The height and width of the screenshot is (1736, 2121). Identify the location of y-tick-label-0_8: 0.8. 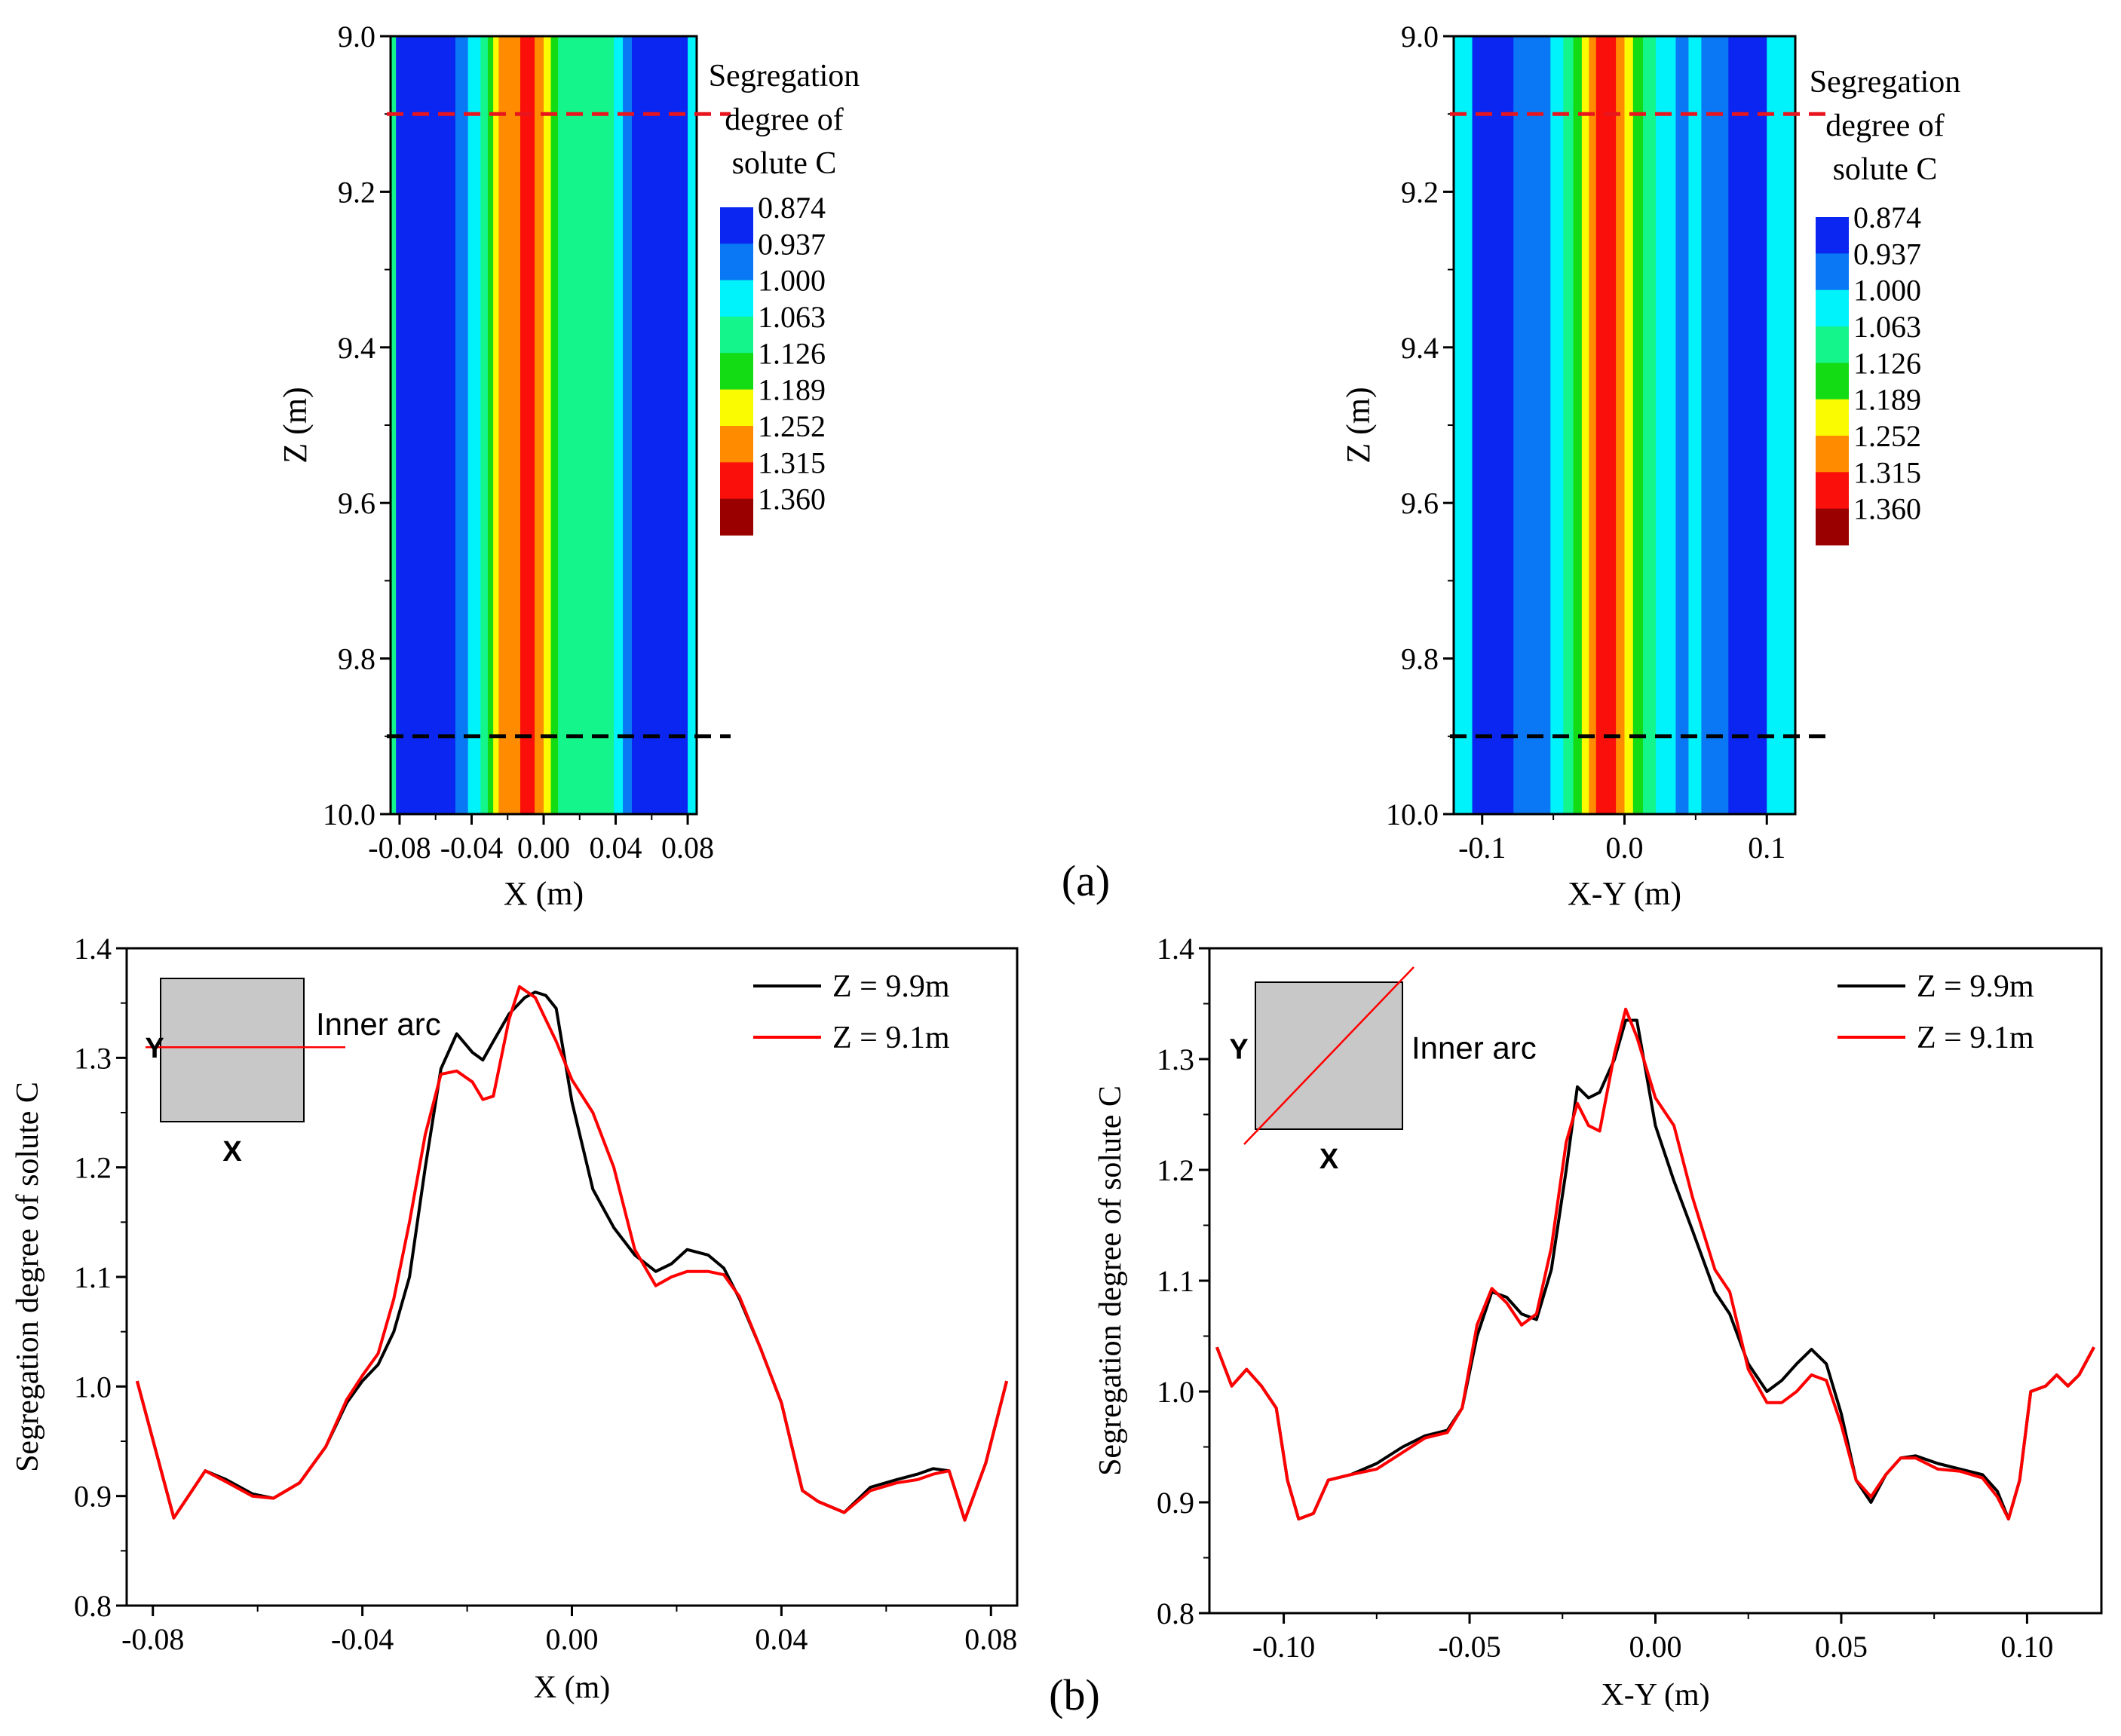
(1175, 1614).